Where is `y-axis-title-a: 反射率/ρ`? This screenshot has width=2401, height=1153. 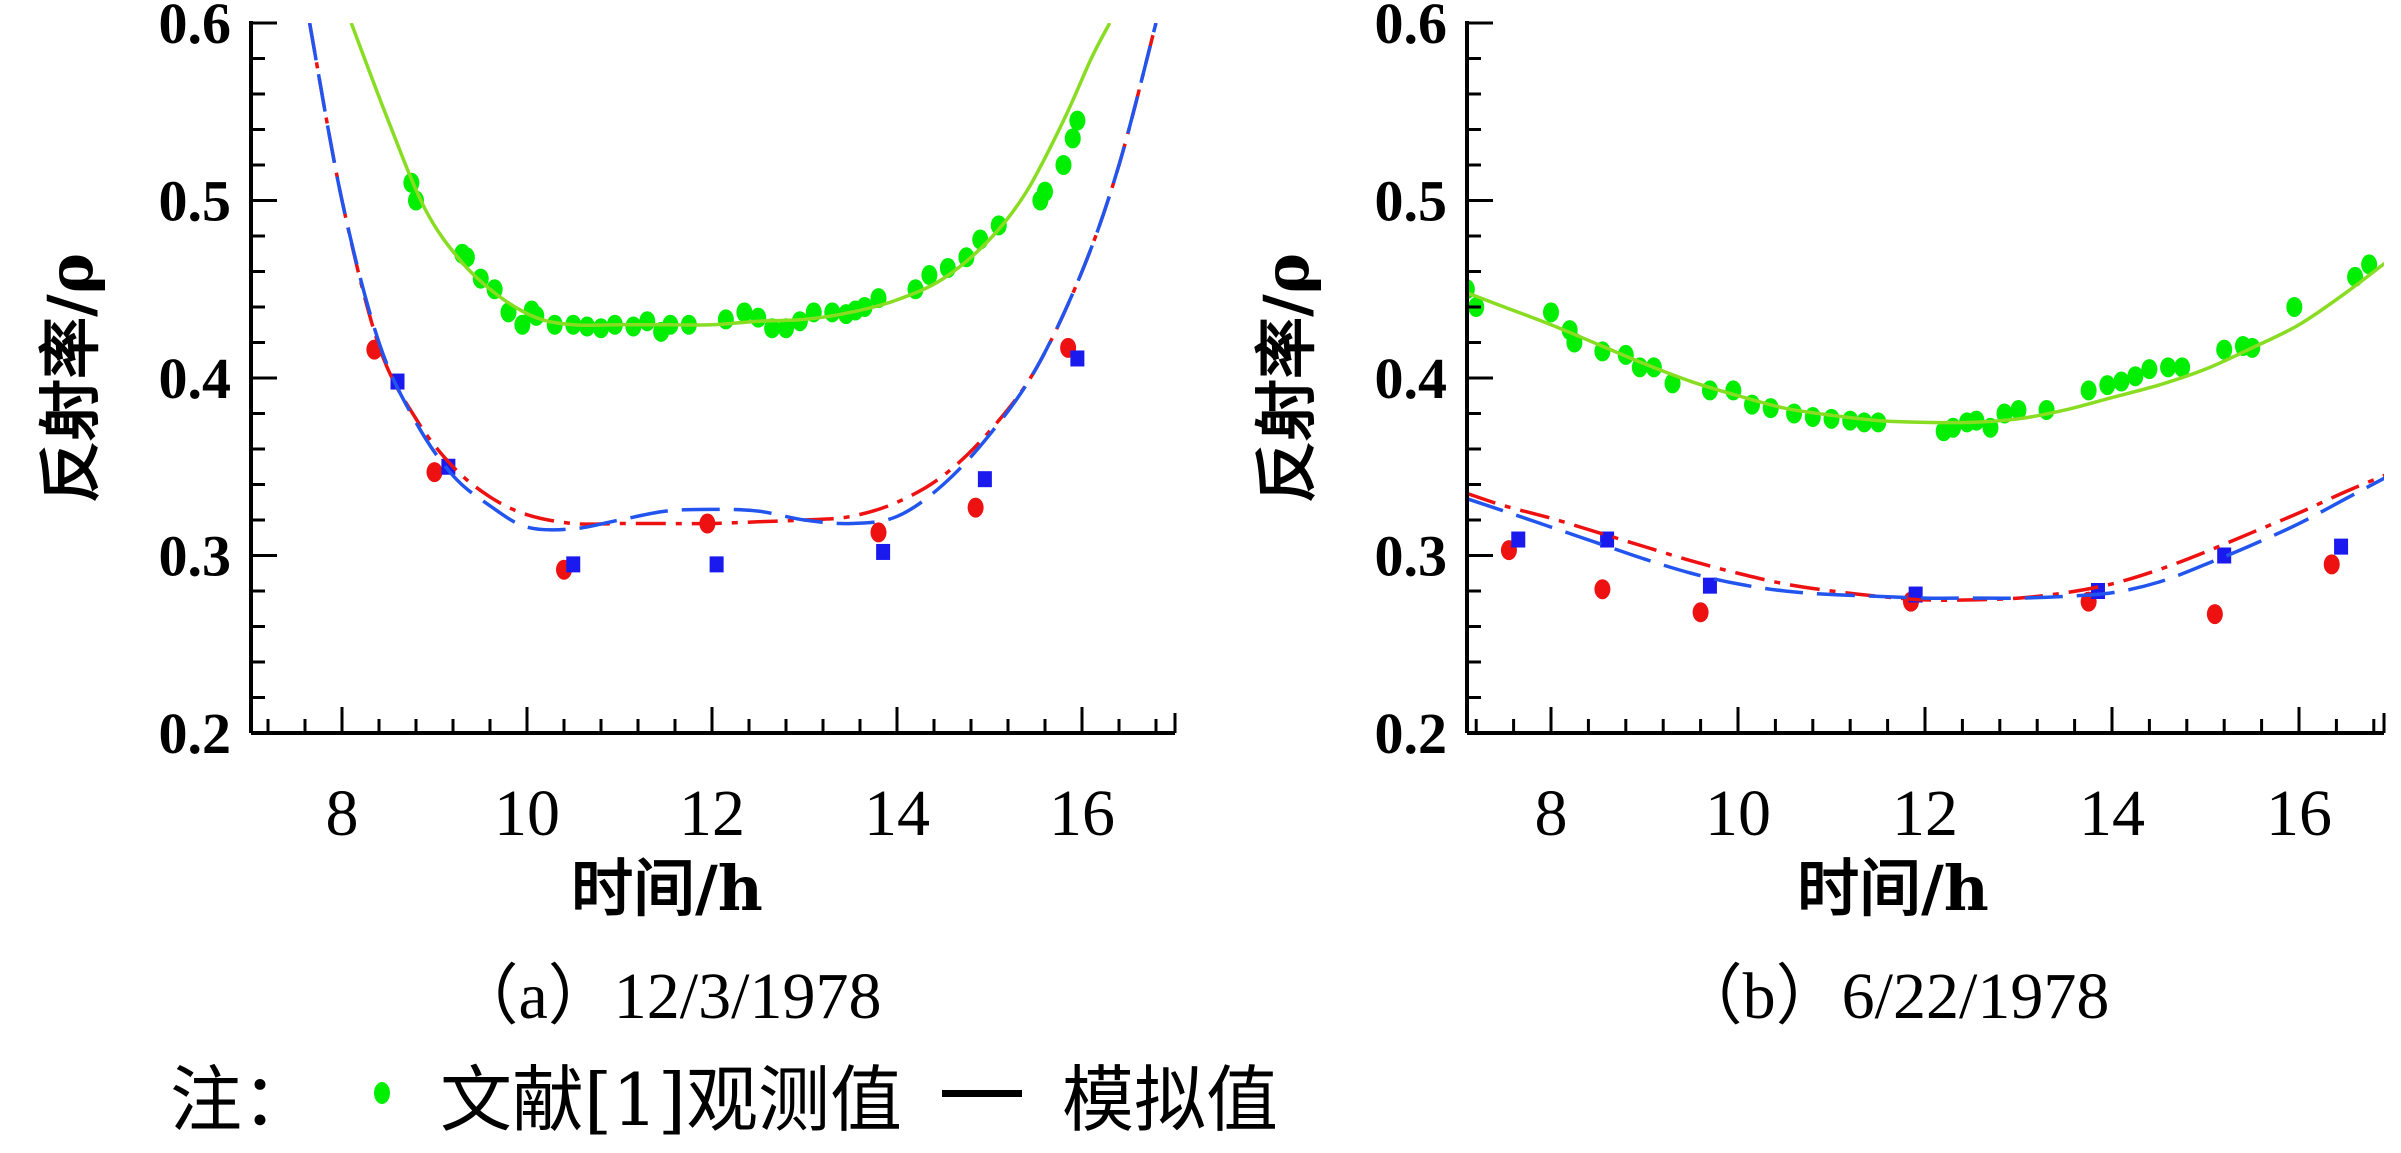
y-axis-title-a: 反射率/ρ is located at coordinates (70, 378).